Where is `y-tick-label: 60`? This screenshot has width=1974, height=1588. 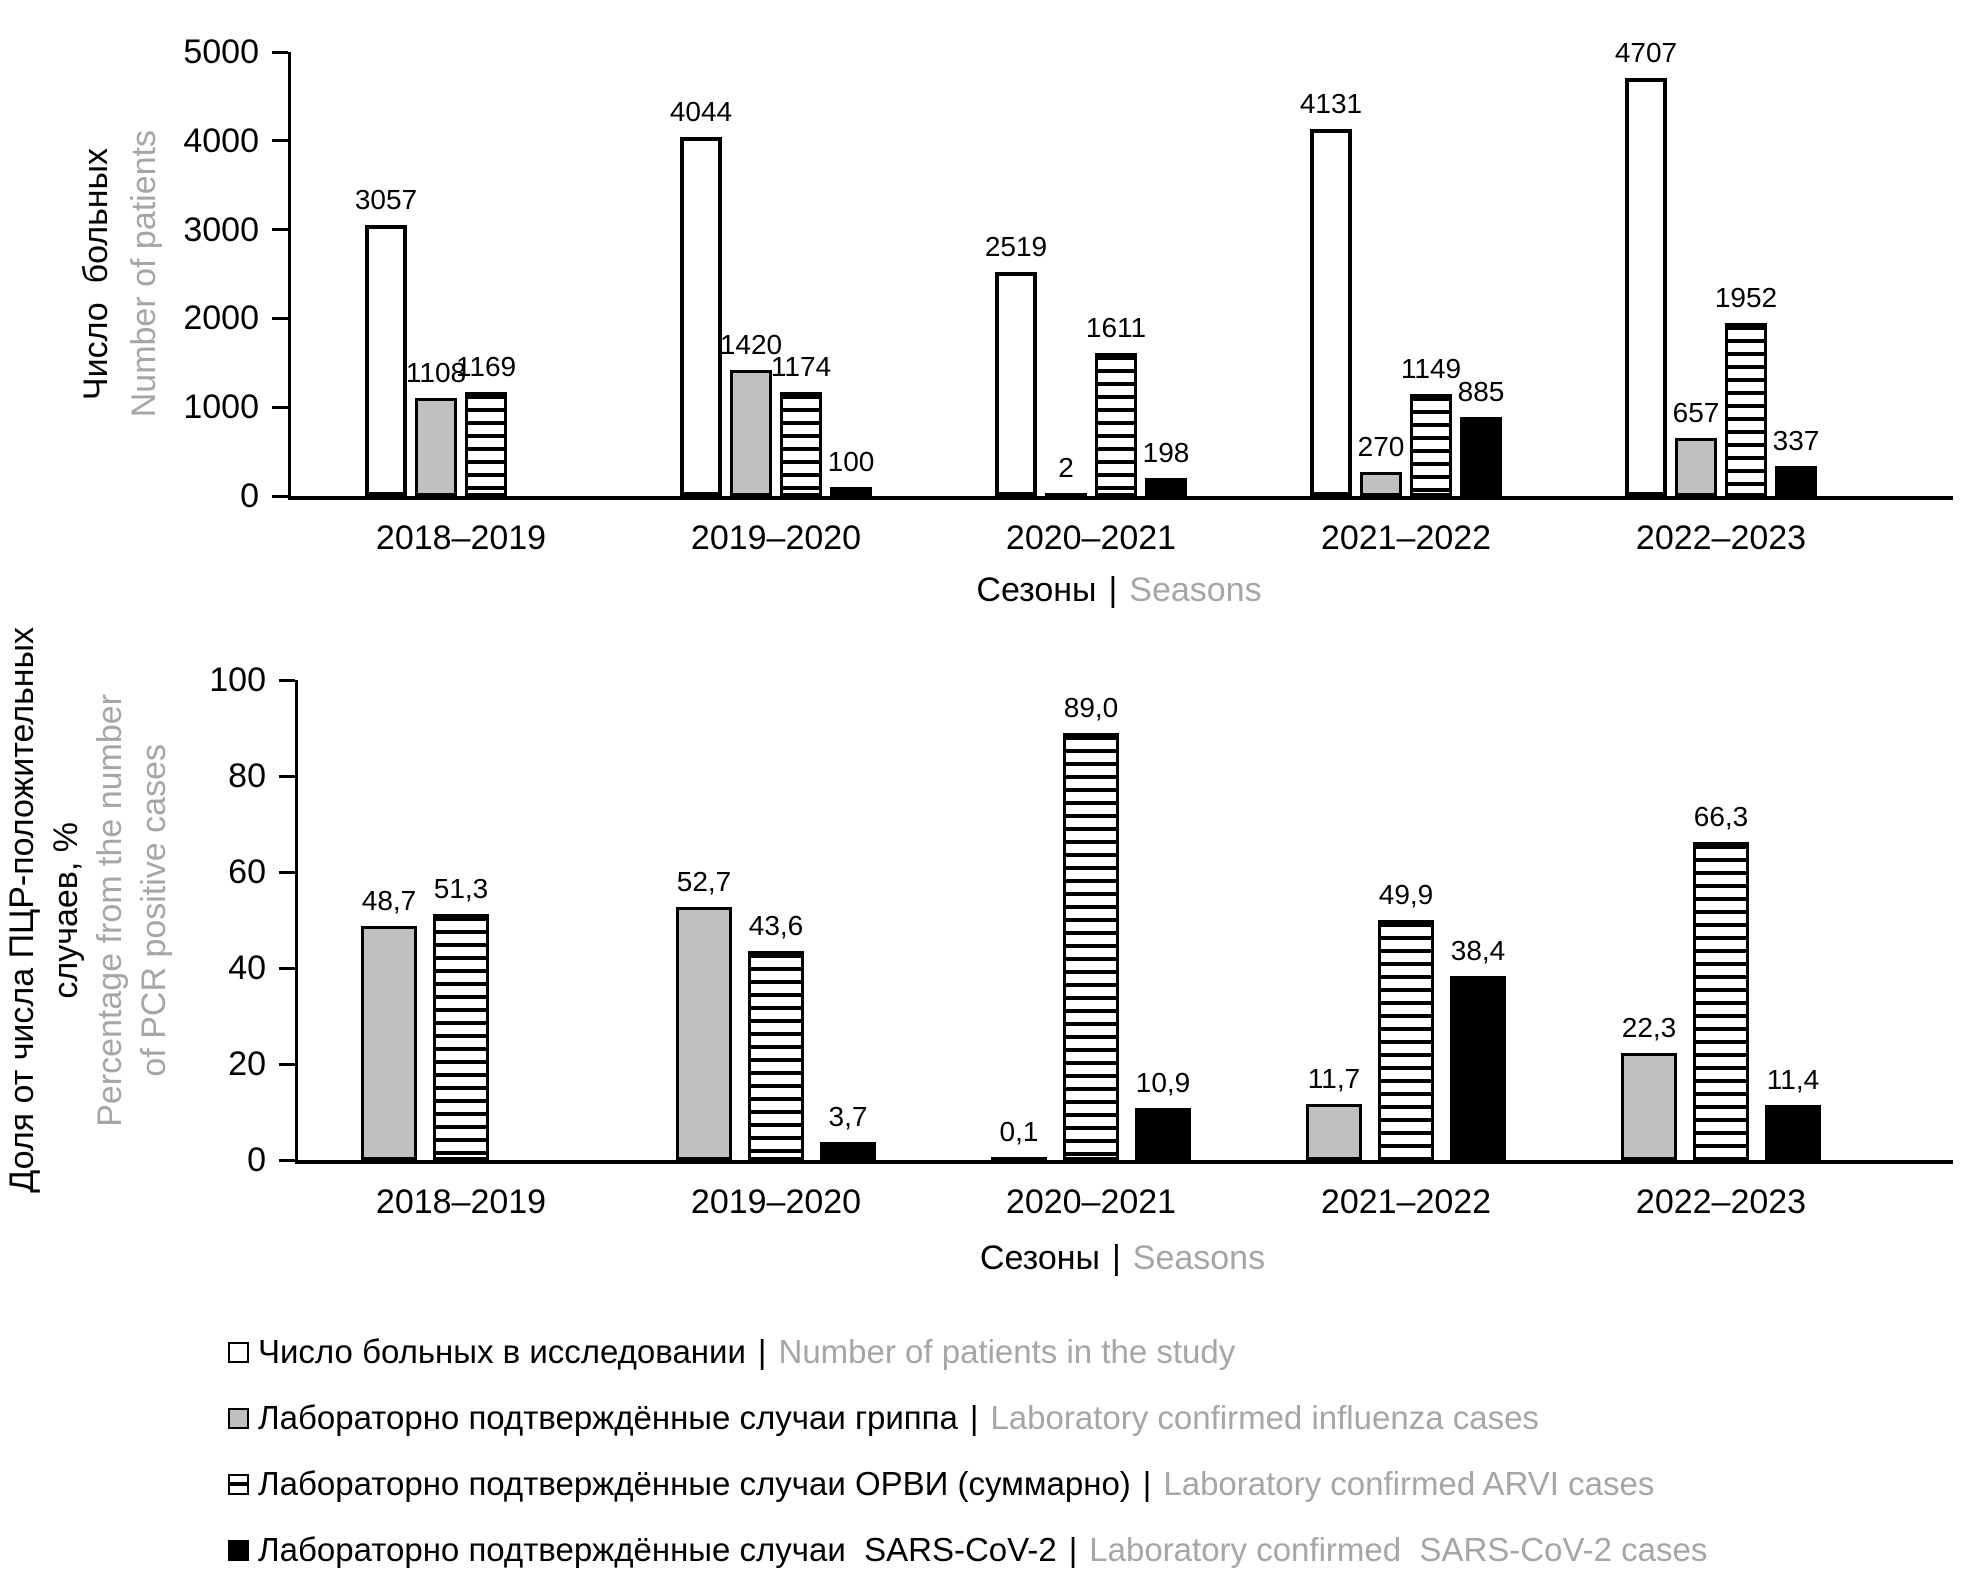 y-tick-label: 60 is located at coordinates (247, 872).